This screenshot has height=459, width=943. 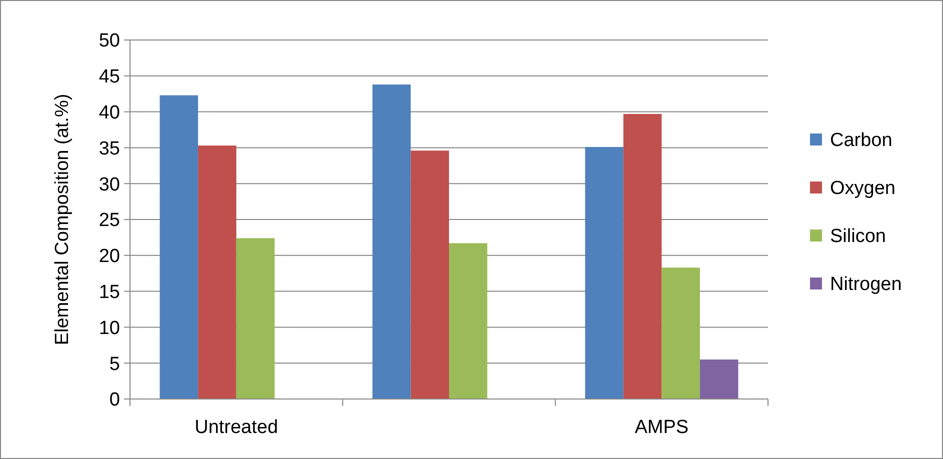 I want to click on legend-label: Carbon, so click(x=861, y=141).